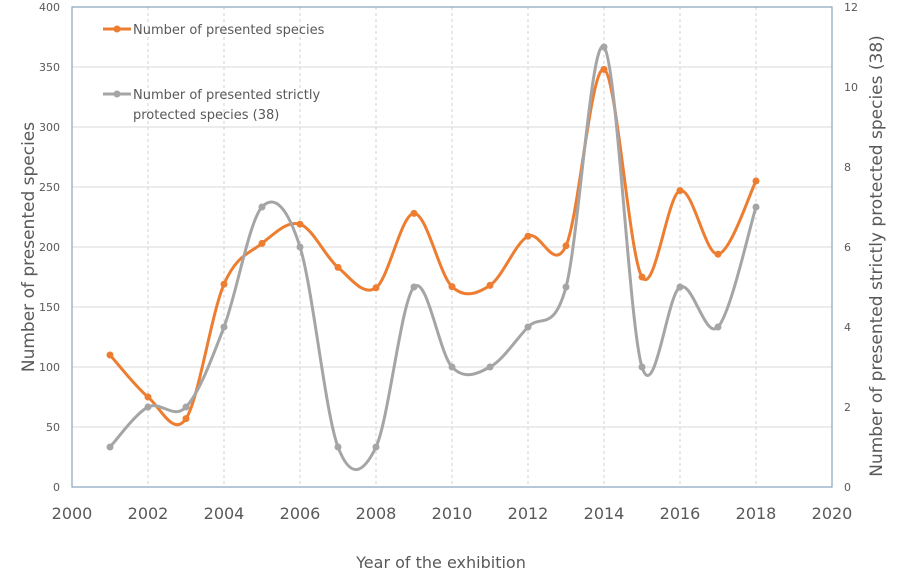 Image resolution: width=902 pixels, height=574 pixels. Describe the element at coordinates (53, 427) in the screenshot. I see `y-tick-label: 50` at that location.